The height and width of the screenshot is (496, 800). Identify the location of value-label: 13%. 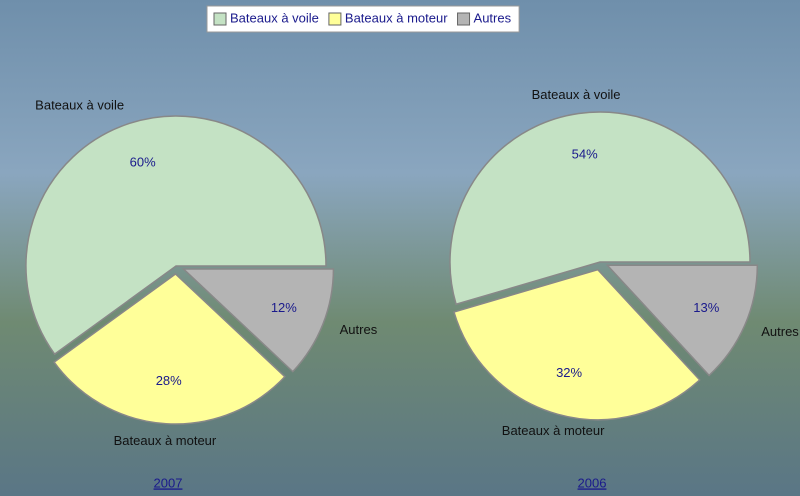
(706, 307).